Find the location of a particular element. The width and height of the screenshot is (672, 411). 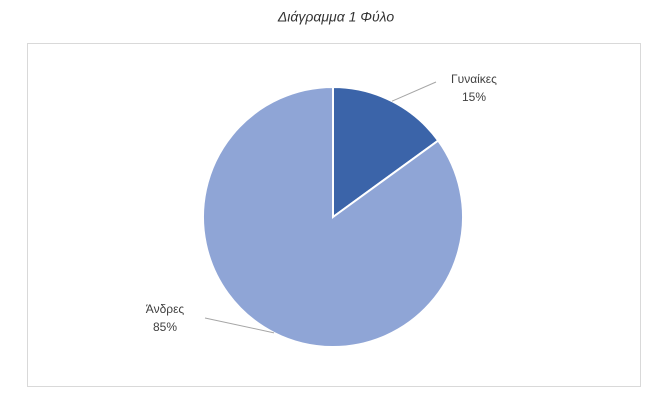

chart-title: Διάγραμμα 1 Φύλο is located at coordinates (335, 17).